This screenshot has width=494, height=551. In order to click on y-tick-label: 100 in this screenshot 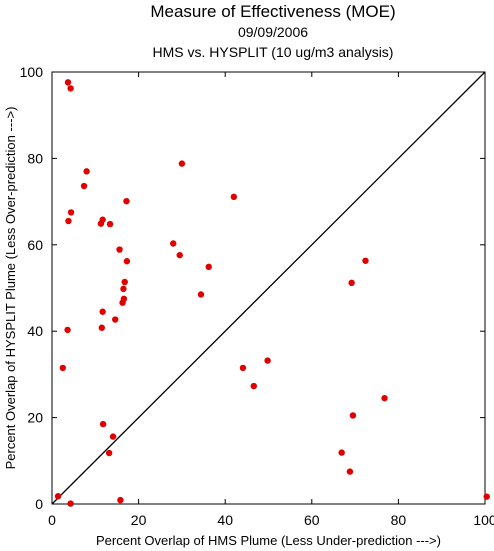, I will do `click(32, 72)`.